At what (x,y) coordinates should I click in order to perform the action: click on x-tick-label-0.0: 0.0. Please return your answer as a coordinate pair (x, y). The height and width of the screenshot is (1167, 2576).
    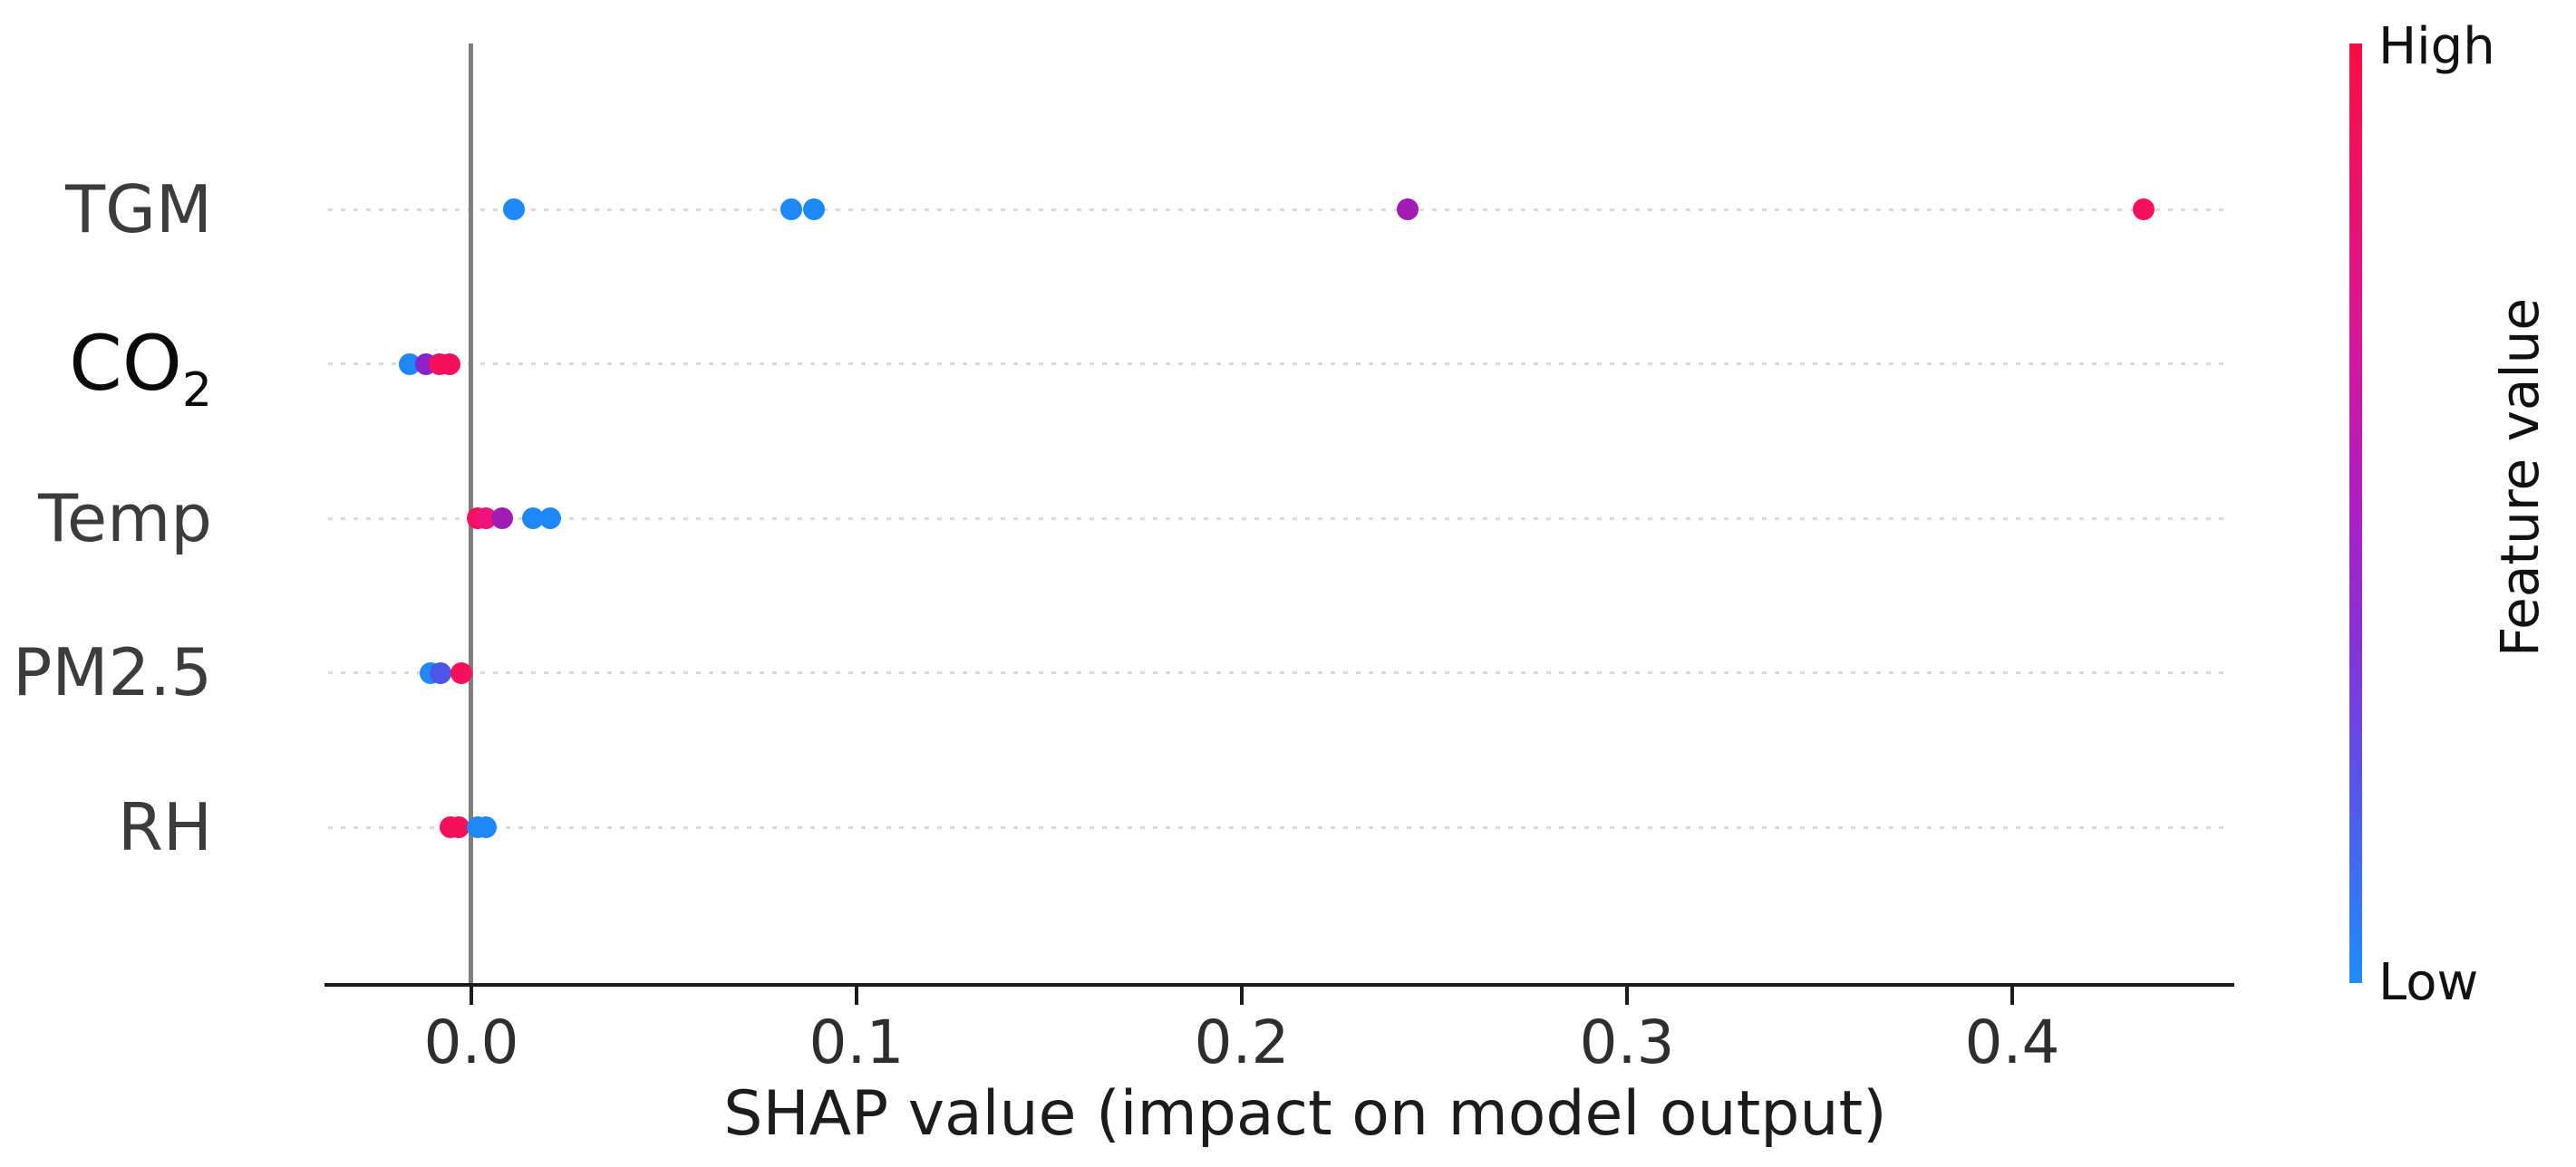
    Looking at the image, I should click on (471, 1042).